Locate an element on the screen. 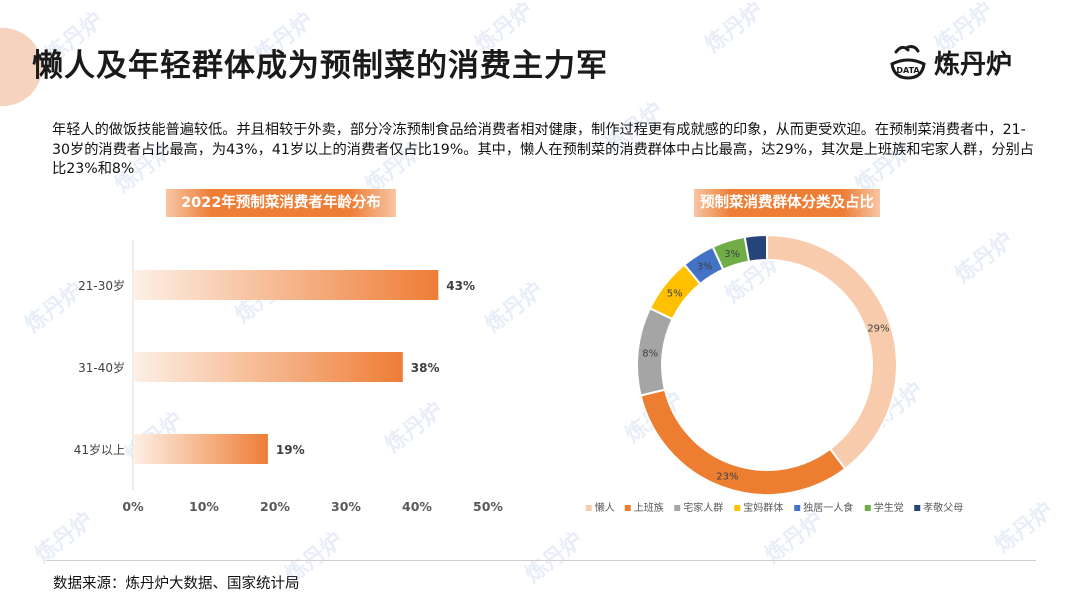  category-label: 21-30岁 is located at coordinates (101, 285).